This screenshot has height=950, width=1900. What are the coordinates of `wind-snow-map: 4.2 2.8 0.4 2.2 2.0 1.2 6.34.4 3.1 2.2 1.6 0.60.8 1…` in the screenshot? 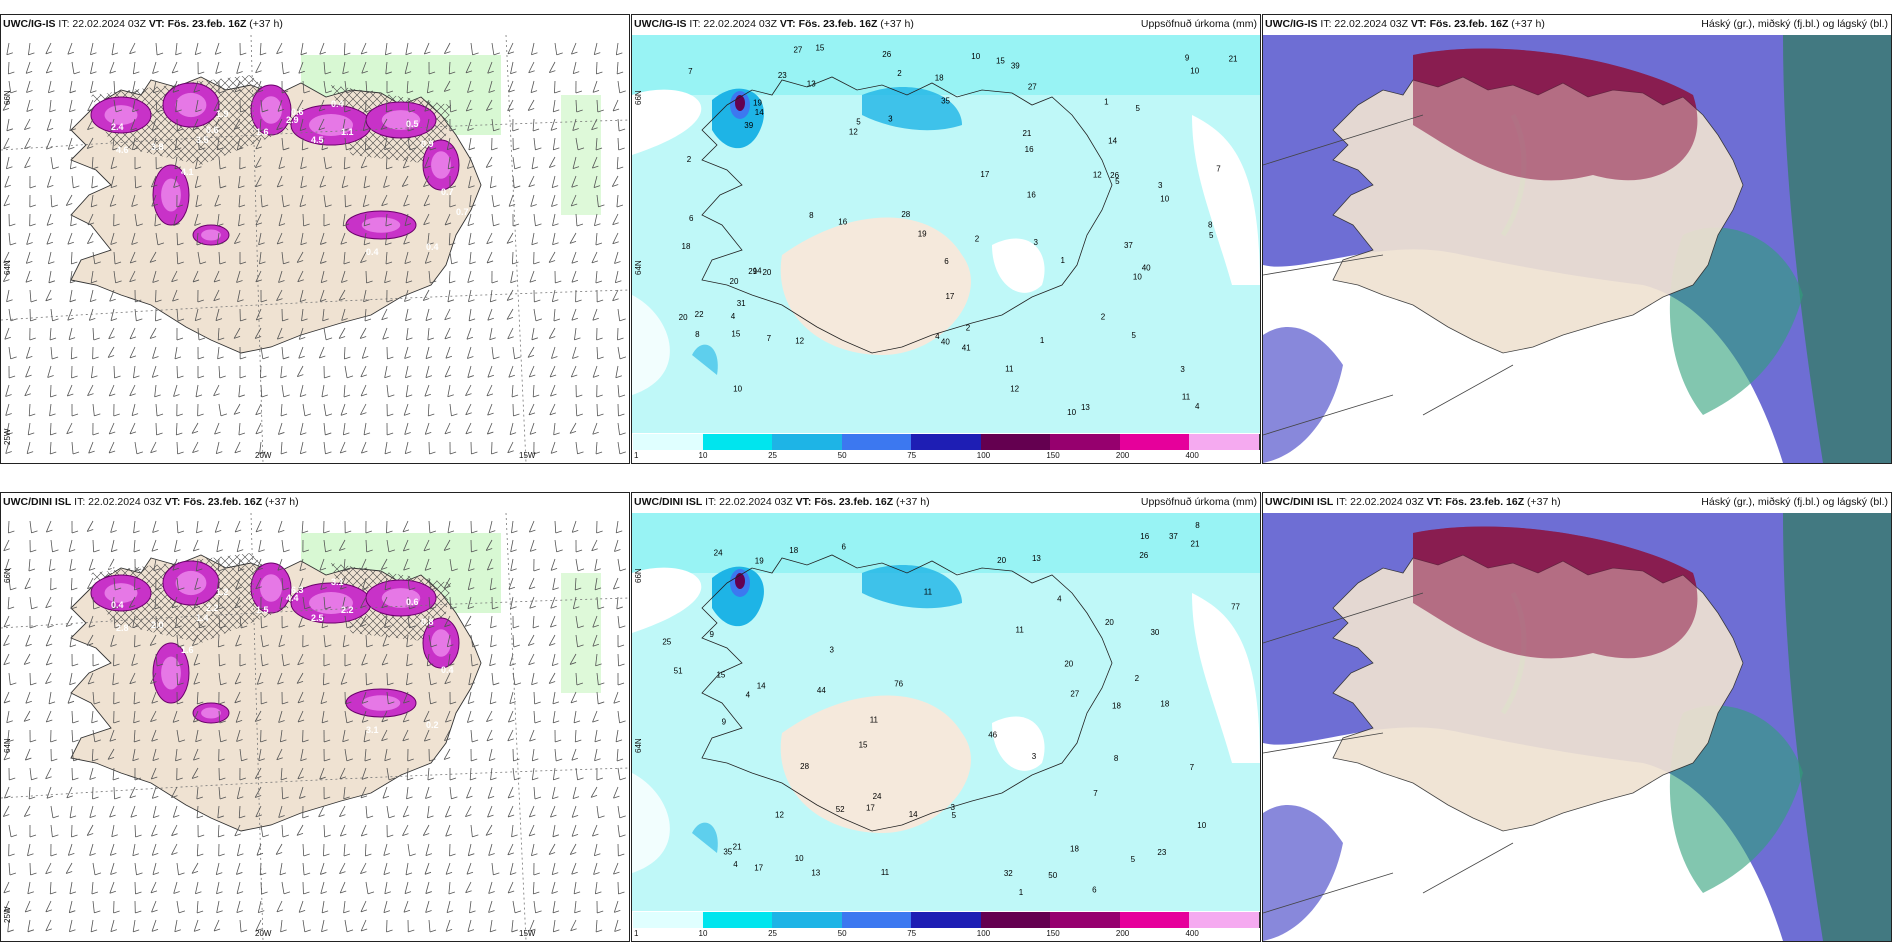 It's located at (315, 727).